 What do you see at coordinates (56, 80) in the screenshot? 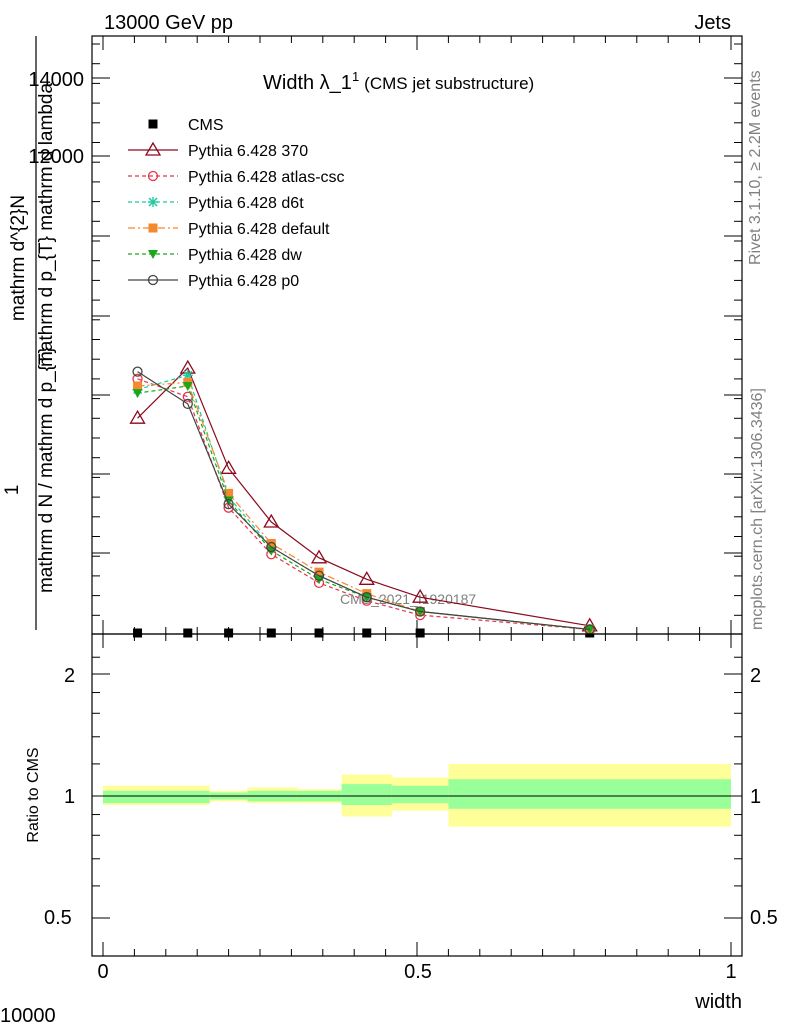
I see `main-y-tick-label: 14000` at bounding box center [56, 80].